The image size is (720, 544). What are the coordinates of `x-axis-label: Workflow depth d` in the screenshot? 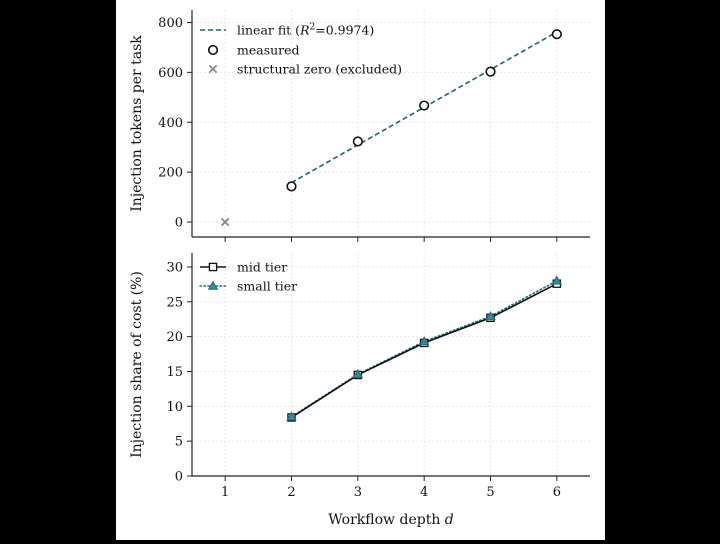 It's located at (391, 520).